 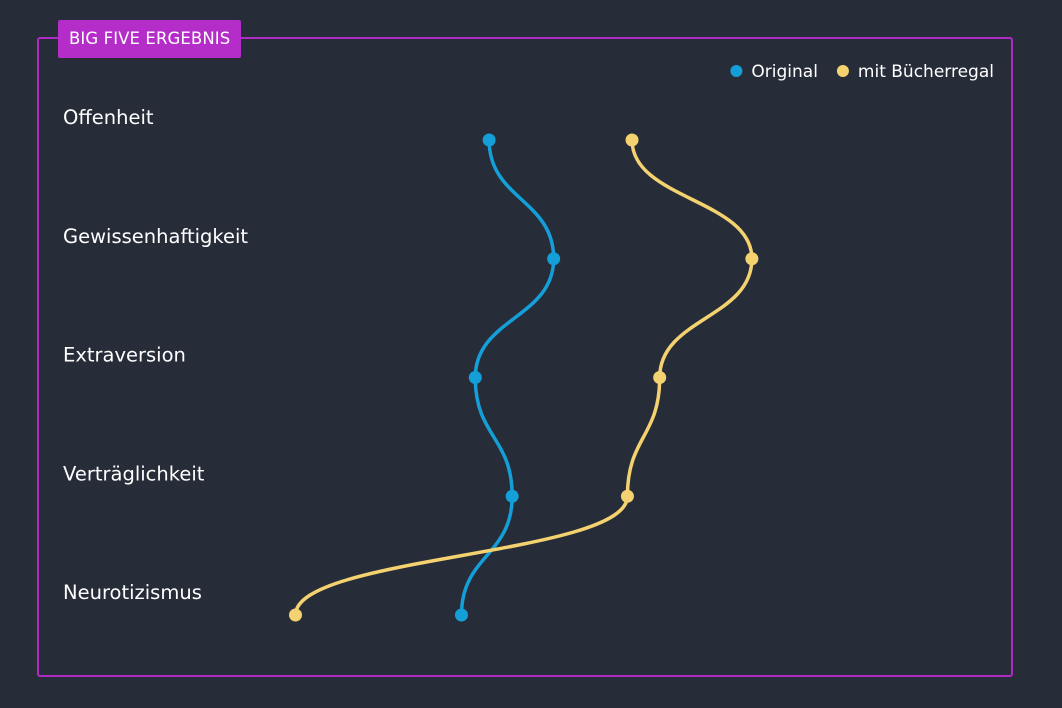 What do you see at coordinates (461, 615) in the screenshot?
I see `point-original-neurotizismus` at bounding box center [461, 615].